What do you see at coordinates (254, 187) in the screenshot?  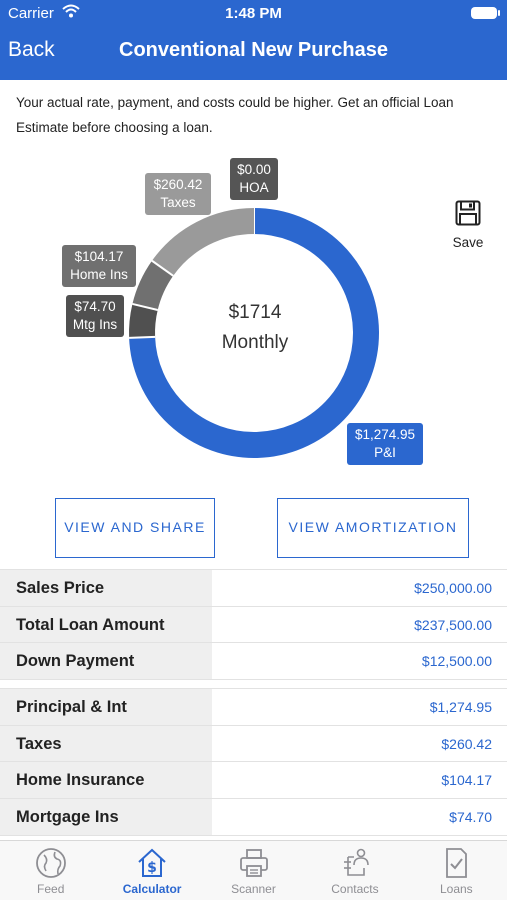 I see `chart-label-hoa-name: HOA` at bounding box center [254, 187].